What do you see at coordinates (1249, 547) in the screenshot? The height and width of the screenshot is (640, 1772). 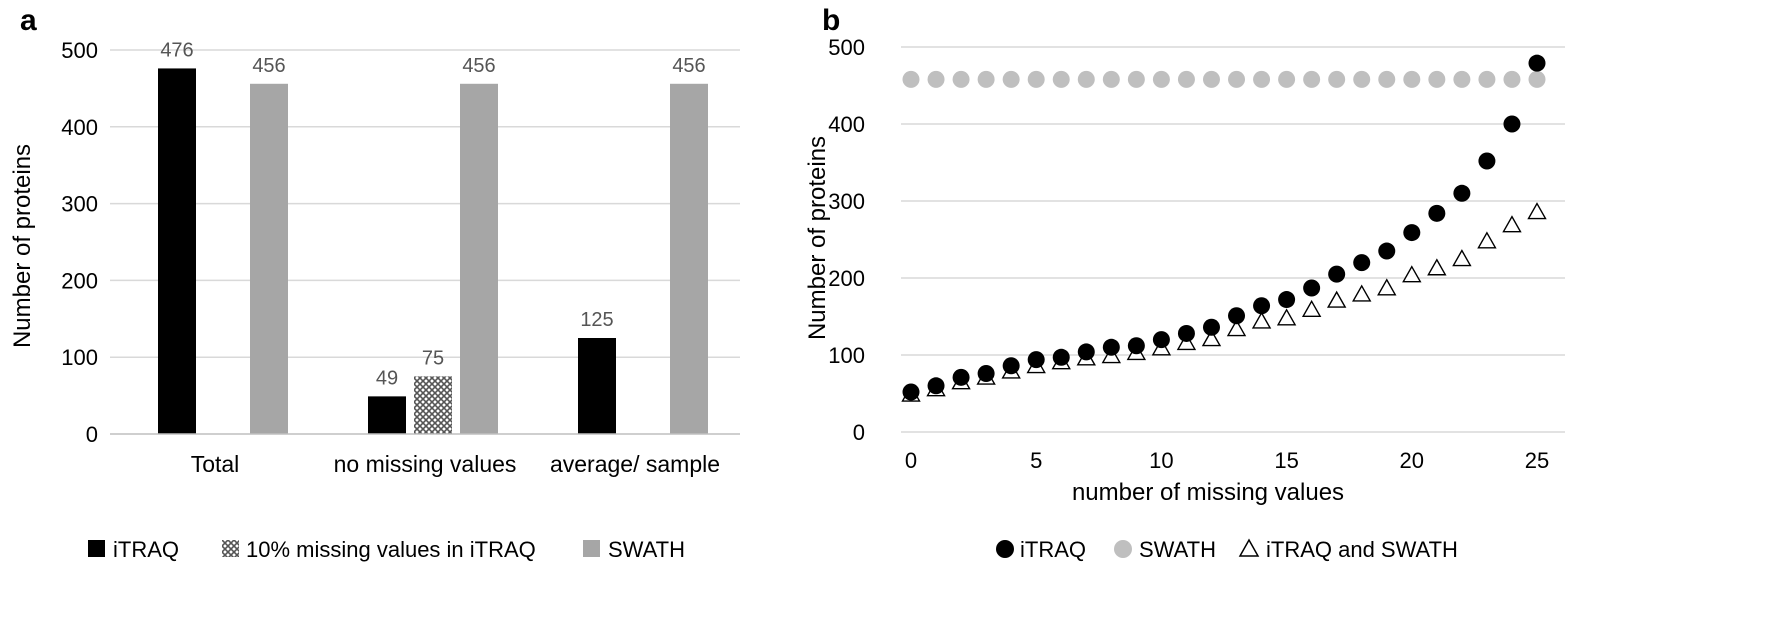 I see `legend-marker-itraq-and-swath` at bounding box center [1249, 547].